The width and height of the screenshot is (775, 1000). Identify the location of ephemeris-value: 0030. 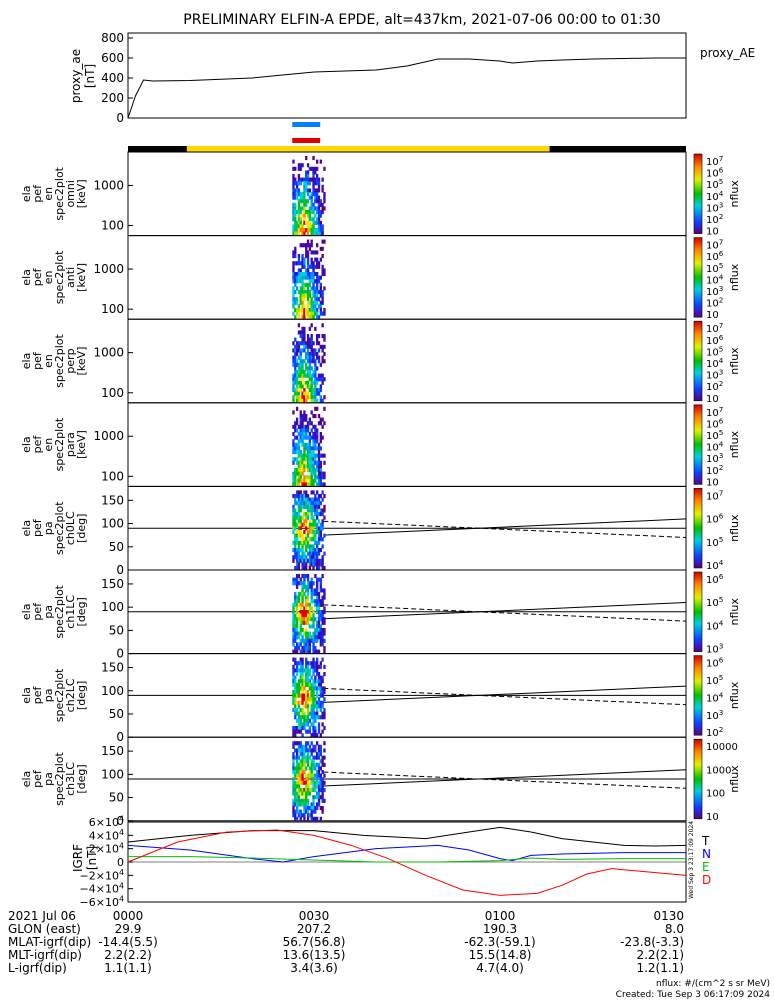
(314, 916).